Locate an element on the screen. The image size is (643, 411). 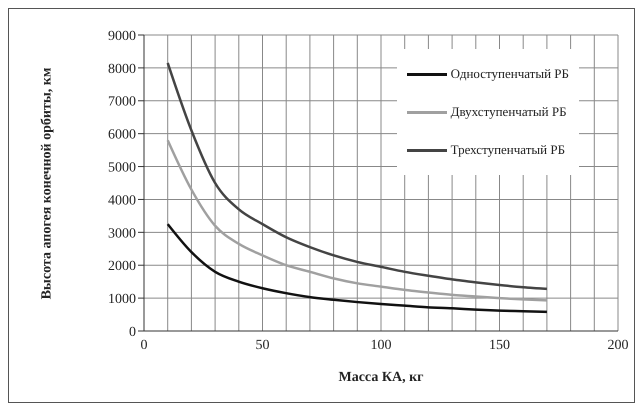
legend-label: Одноступенчатый РБ is located at coordinates (509, 74).